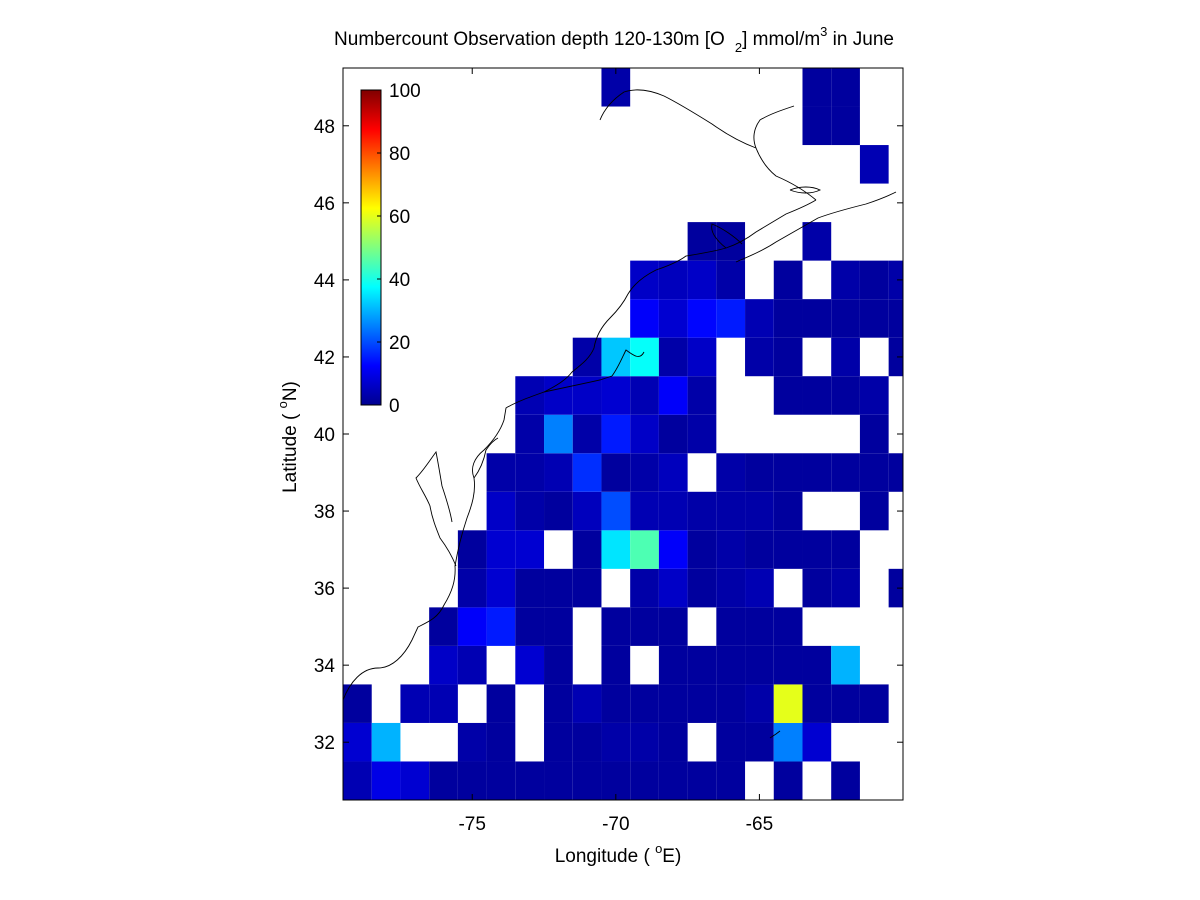 The height and width of the screenshot is (900, 1200). What do you see at coordinates (394, 406) in the screenshot?
I see `colorbar-tick-label: 0` at bounding box center [394, 406].